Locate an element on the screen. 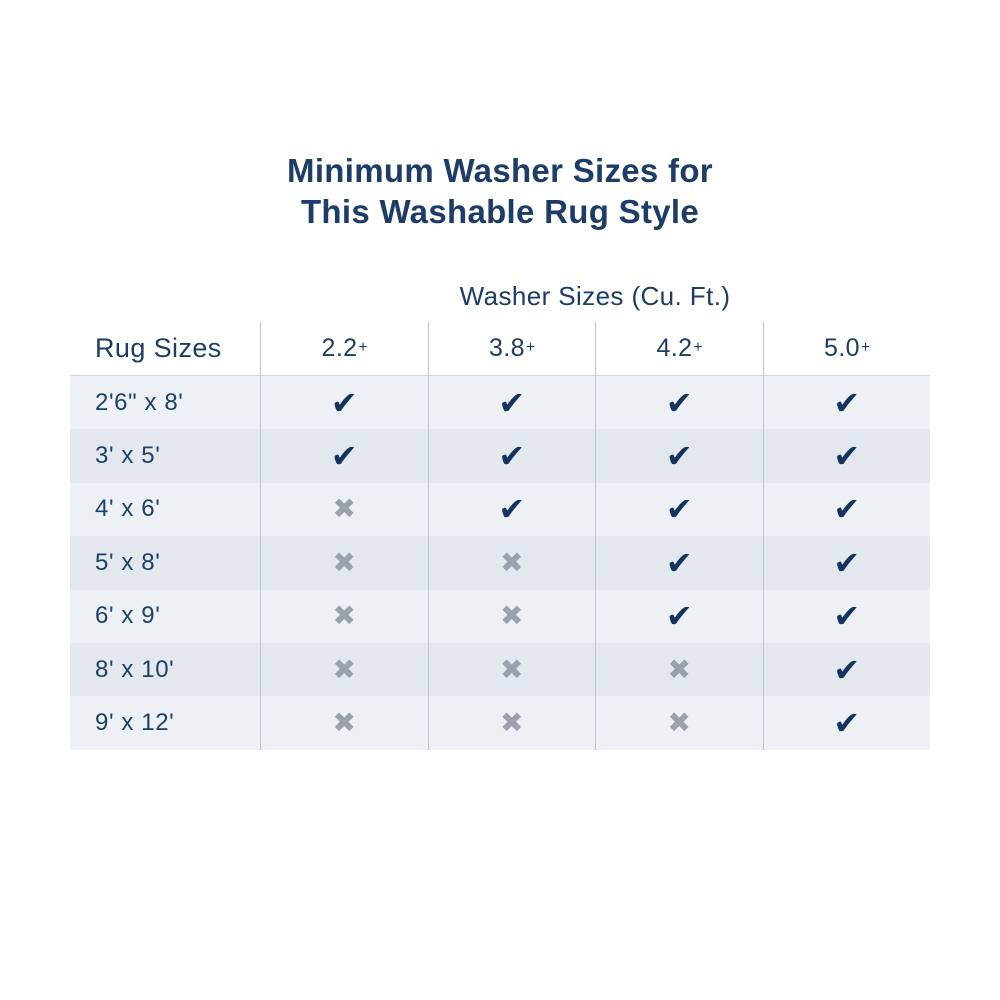 The image size is (1000, 1000). column-header-value: 5.0 is located at coordinates (842, 348).